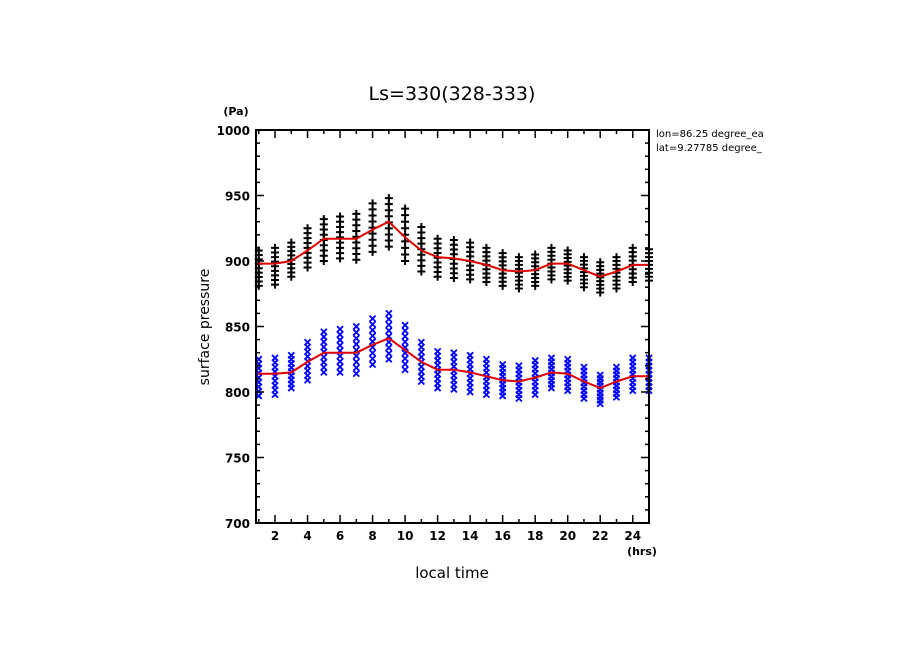 The image size is (904, 654). Describe the element at coordinates (235, 111) in the screenshot. I see `y-unit-label: (Pa)` at that location.